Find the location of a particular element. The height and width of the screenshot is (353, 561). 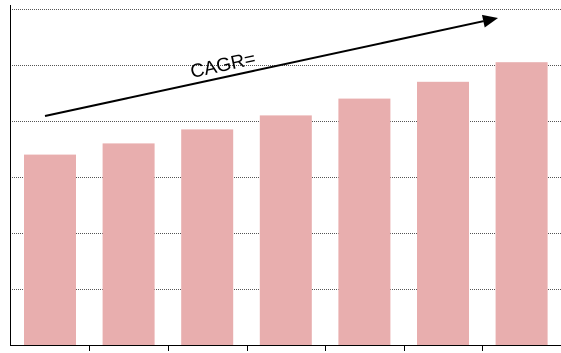

cagr-arrowhead is located at coordinates (489, 21).